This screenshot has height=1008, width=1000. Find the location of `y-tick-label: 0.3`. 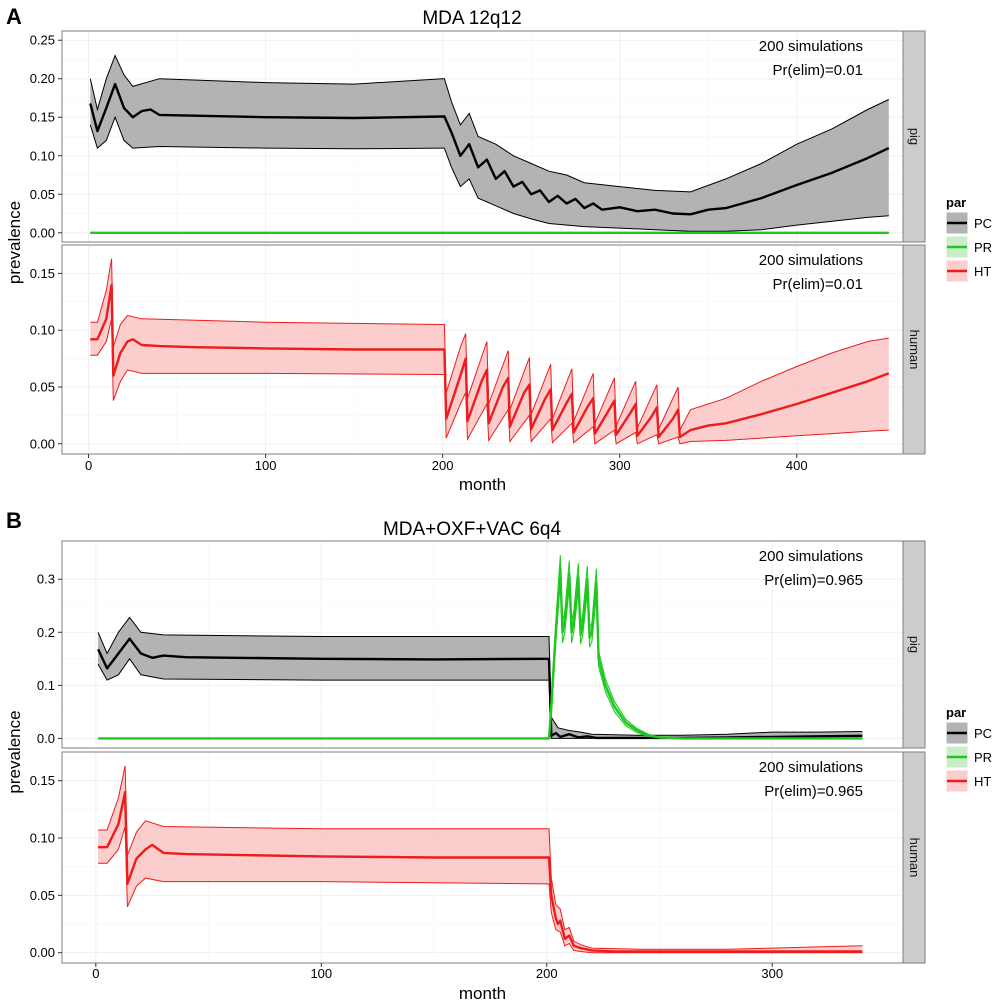

y-tick-label: 0.3 is located at coordinates (46, 579).